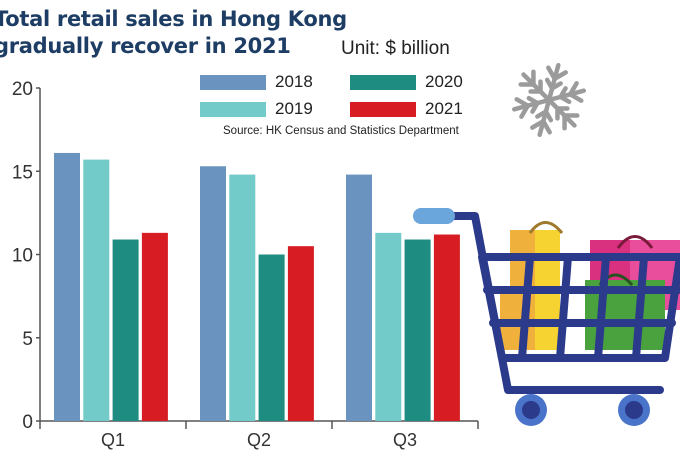  Describe the element at coordinates (173, 19) in the screenshot. I see `chart-title-line-1: Total retail sales in Hong Kong` at that location.